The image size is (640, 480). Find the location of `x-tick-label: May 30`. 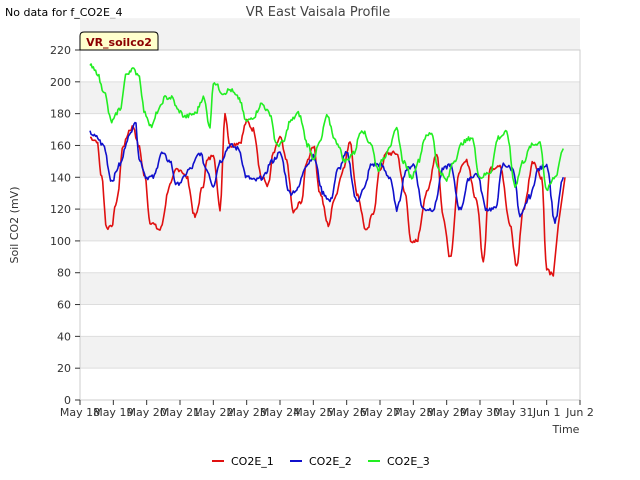

x-tick-label: May 30 is located at coordinates (480, 412).